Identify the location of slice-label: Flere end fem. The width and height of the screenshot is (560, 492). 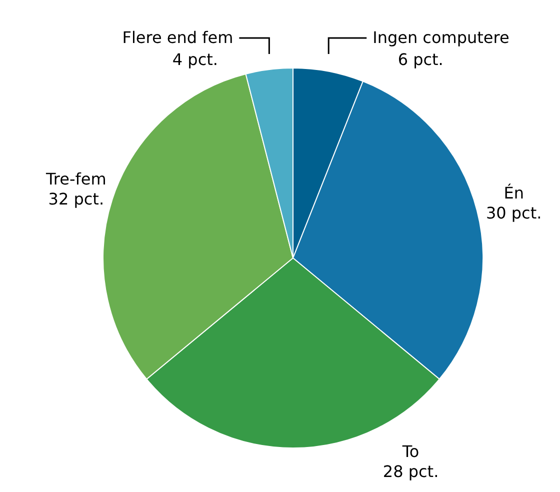
(178, 37).